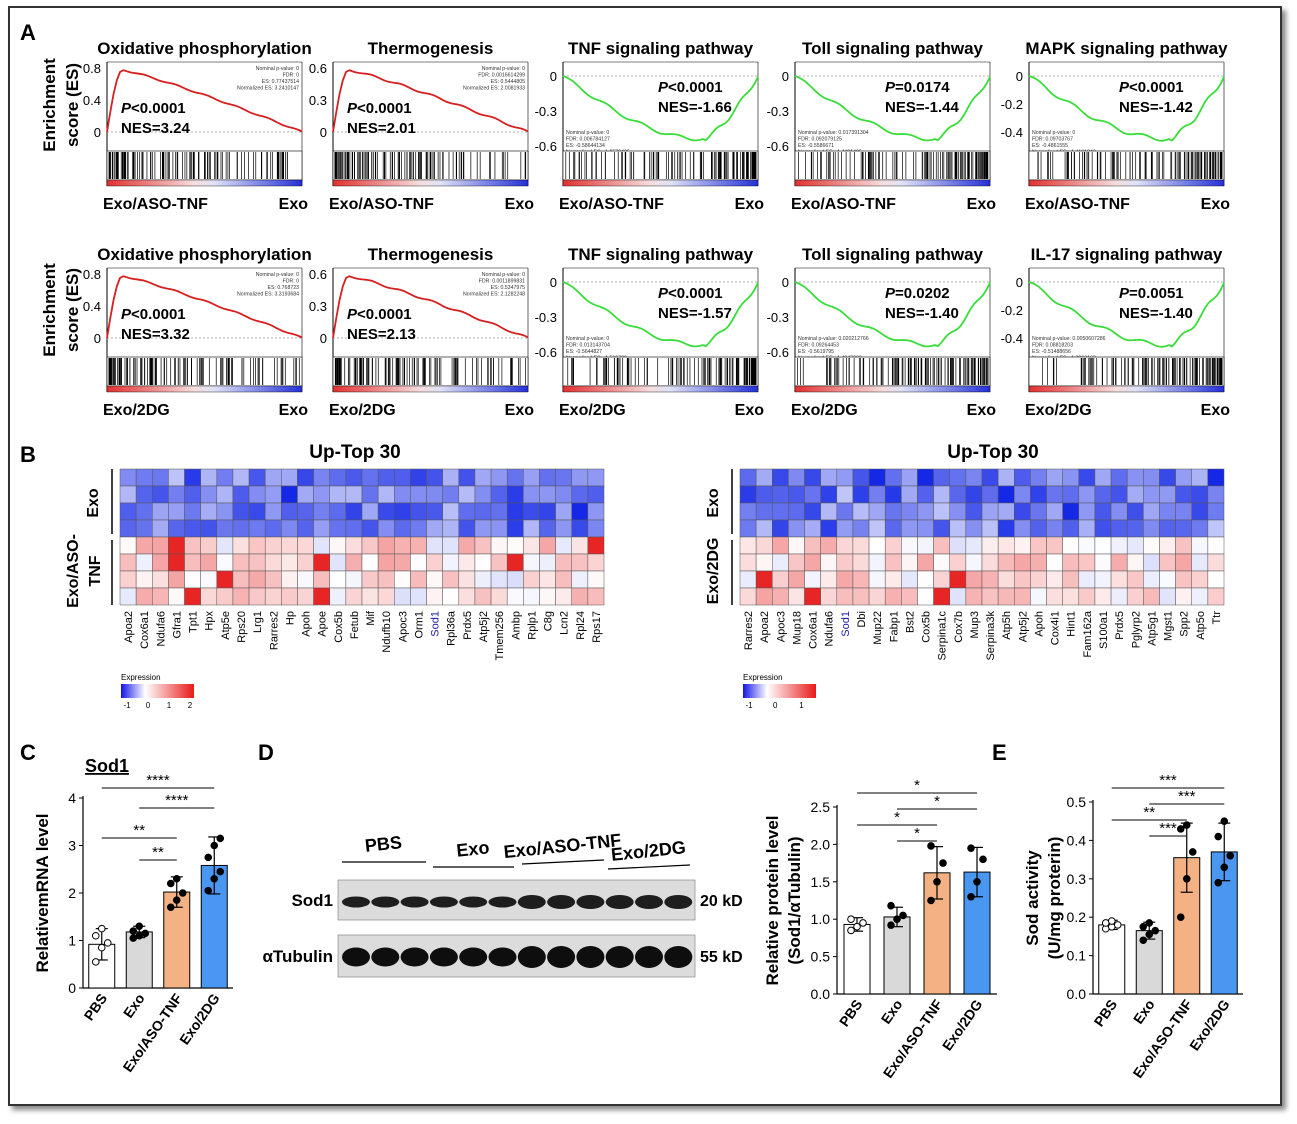 The height and width of the screenshot is (1124, 1297). Describe the element at coordinates (917, 87) in the screenshot. I see `gsea-pvalue: P=0.0174` at that location.